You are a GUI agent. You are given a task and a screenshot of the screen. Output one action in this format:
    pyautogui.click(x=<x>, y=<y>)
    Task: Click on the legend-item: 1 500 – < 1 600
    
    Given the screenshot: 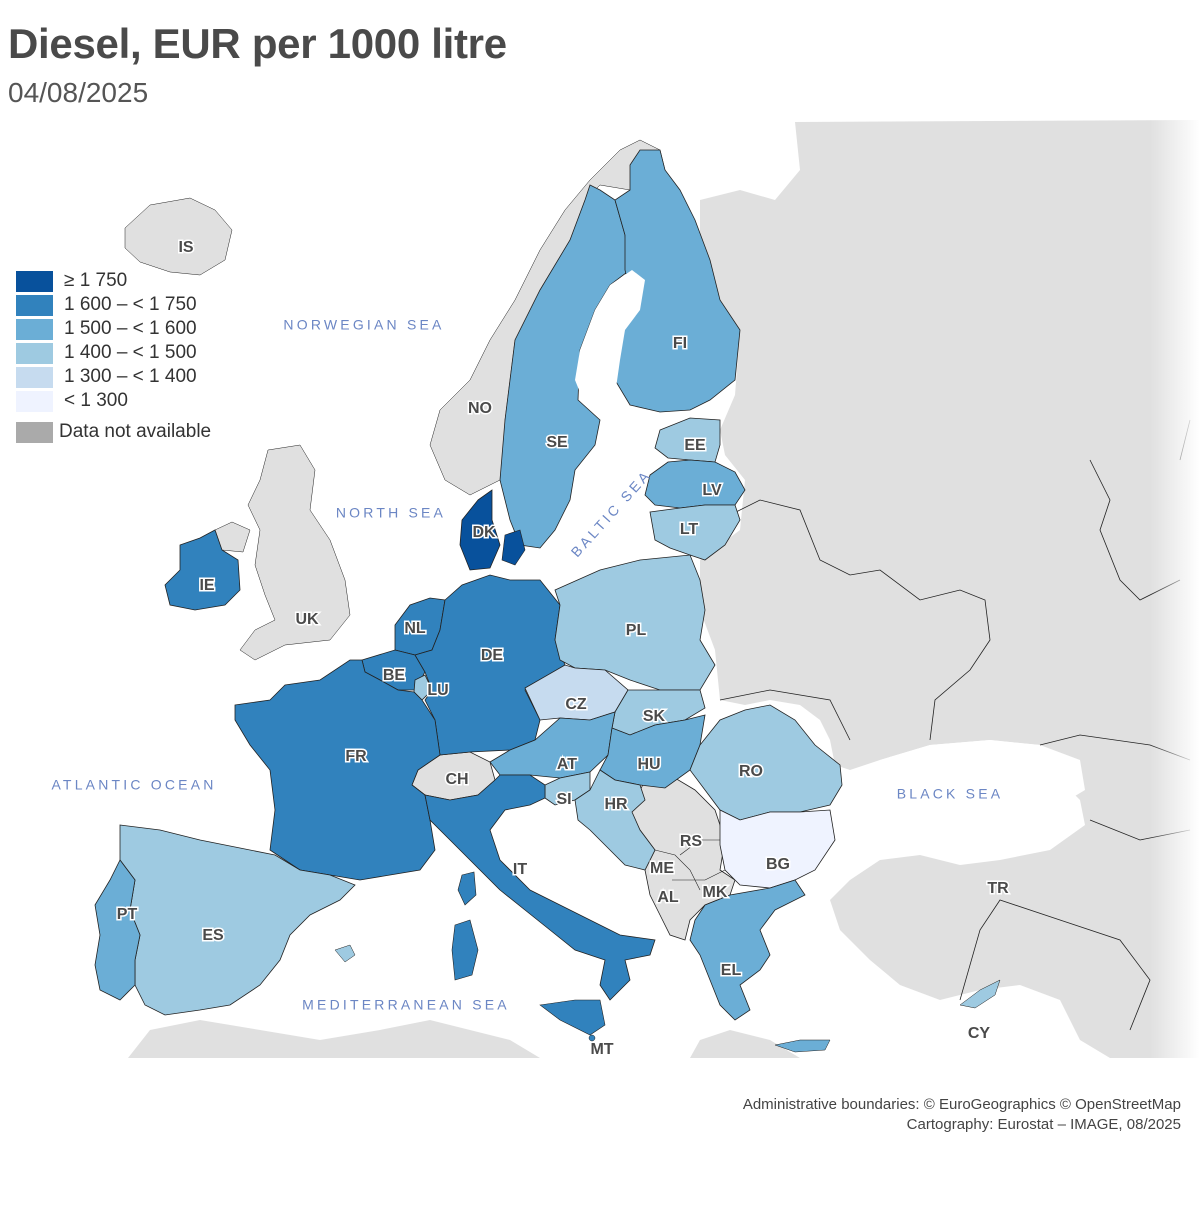 What is the action you would take?
    pyautogui.click(x=113, y=329)
    